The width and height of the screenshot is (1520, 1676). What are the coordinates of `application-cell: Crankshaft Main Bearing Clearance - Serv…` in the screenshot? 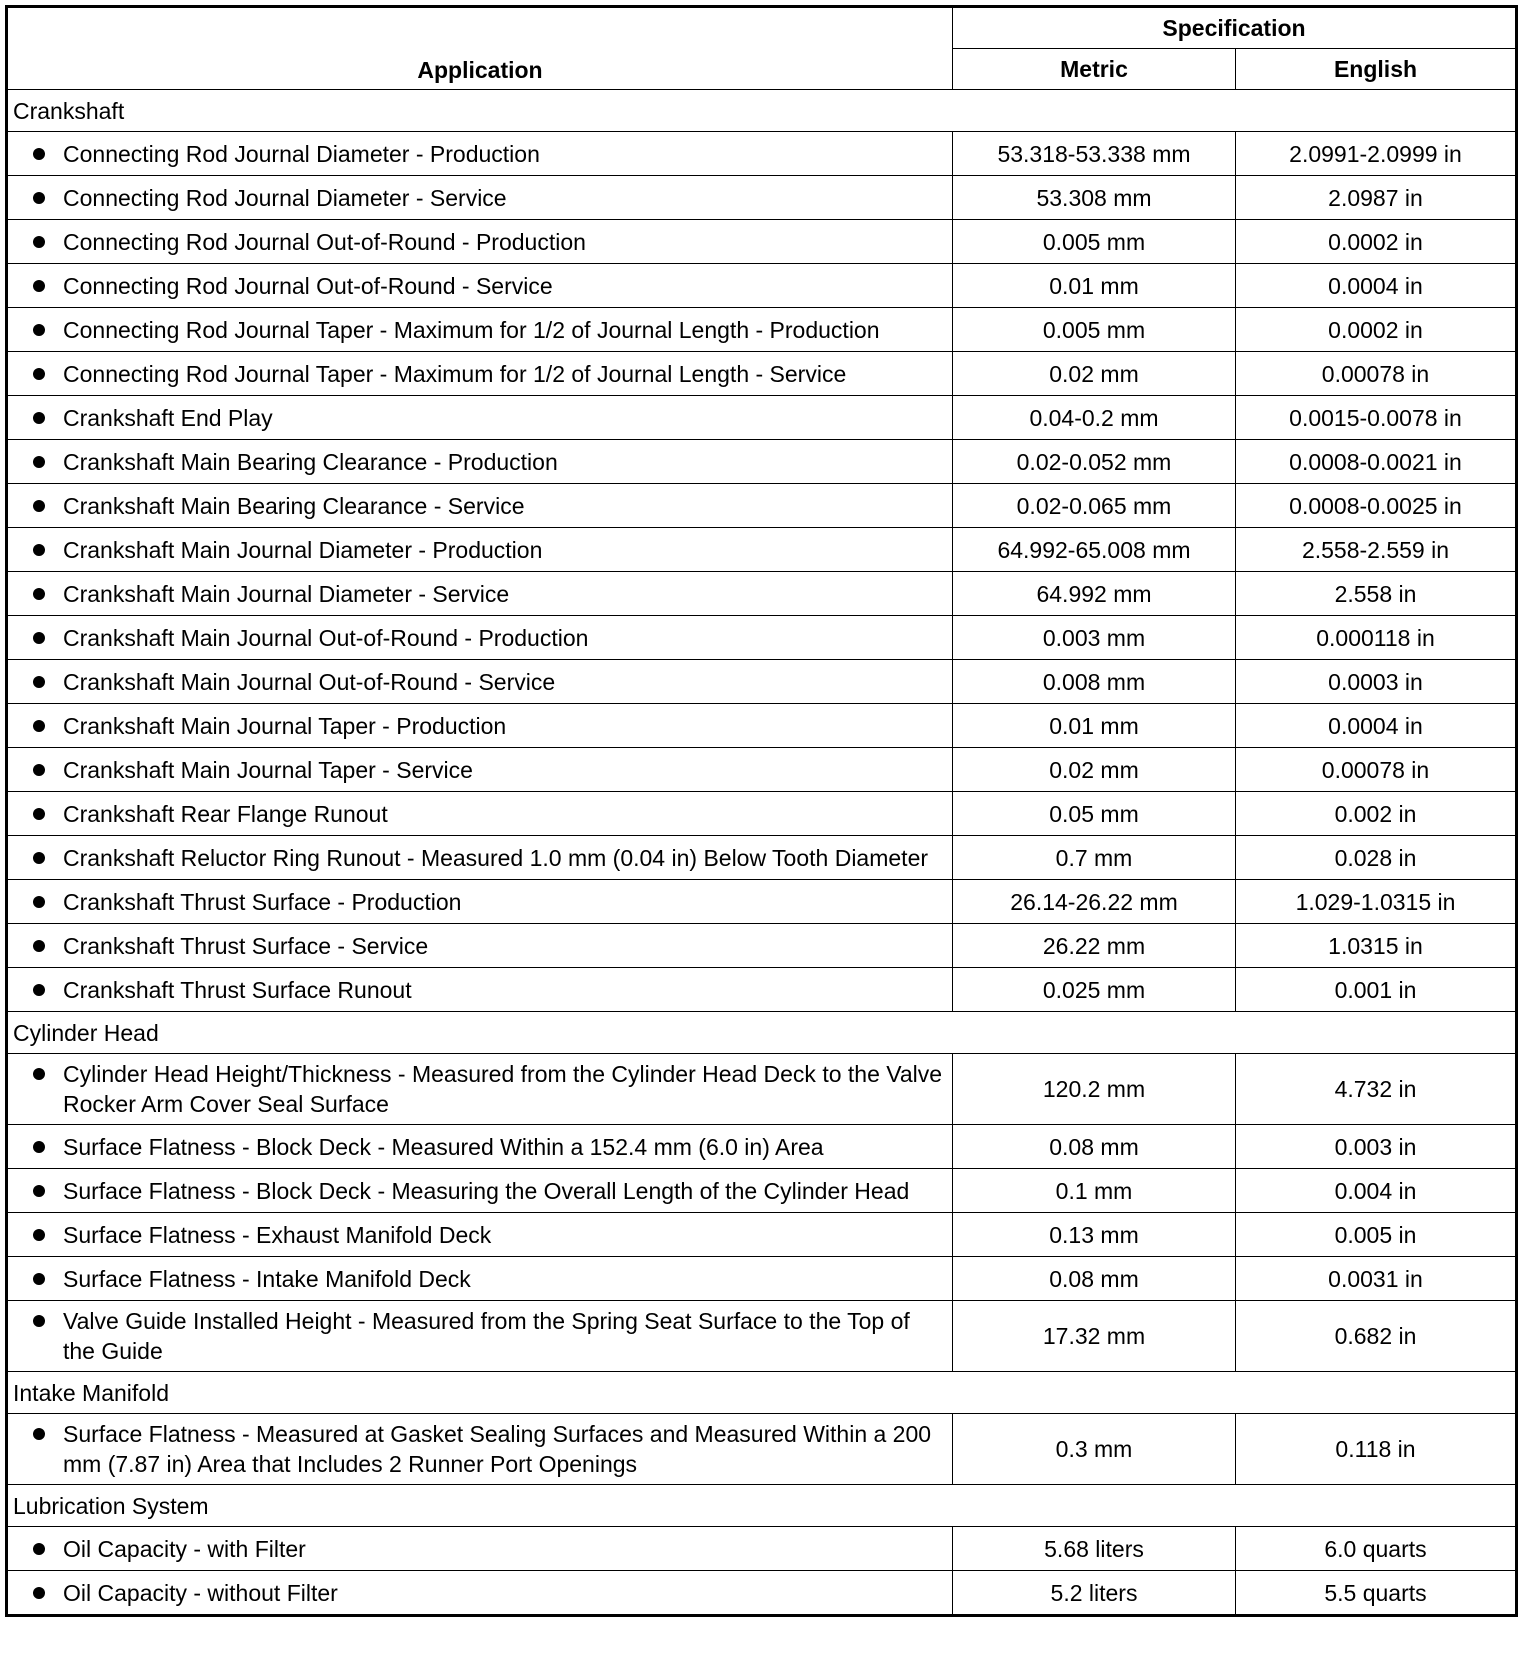 It's located at (479, 505).